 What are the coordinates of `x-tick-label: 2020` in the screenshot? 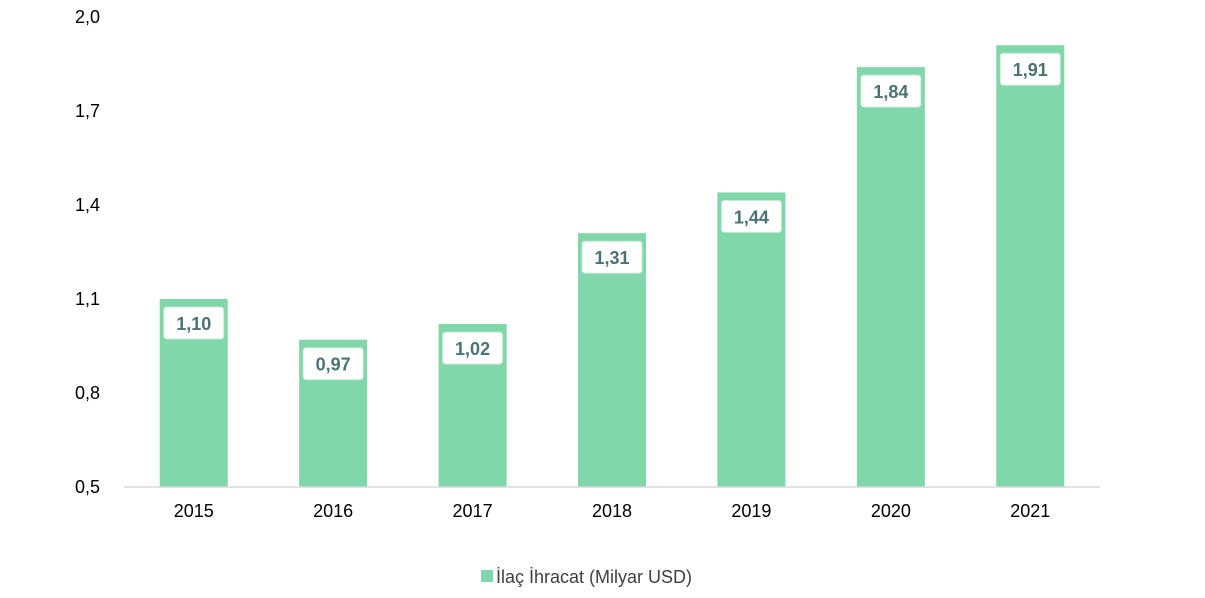 It's located at (891, 511).